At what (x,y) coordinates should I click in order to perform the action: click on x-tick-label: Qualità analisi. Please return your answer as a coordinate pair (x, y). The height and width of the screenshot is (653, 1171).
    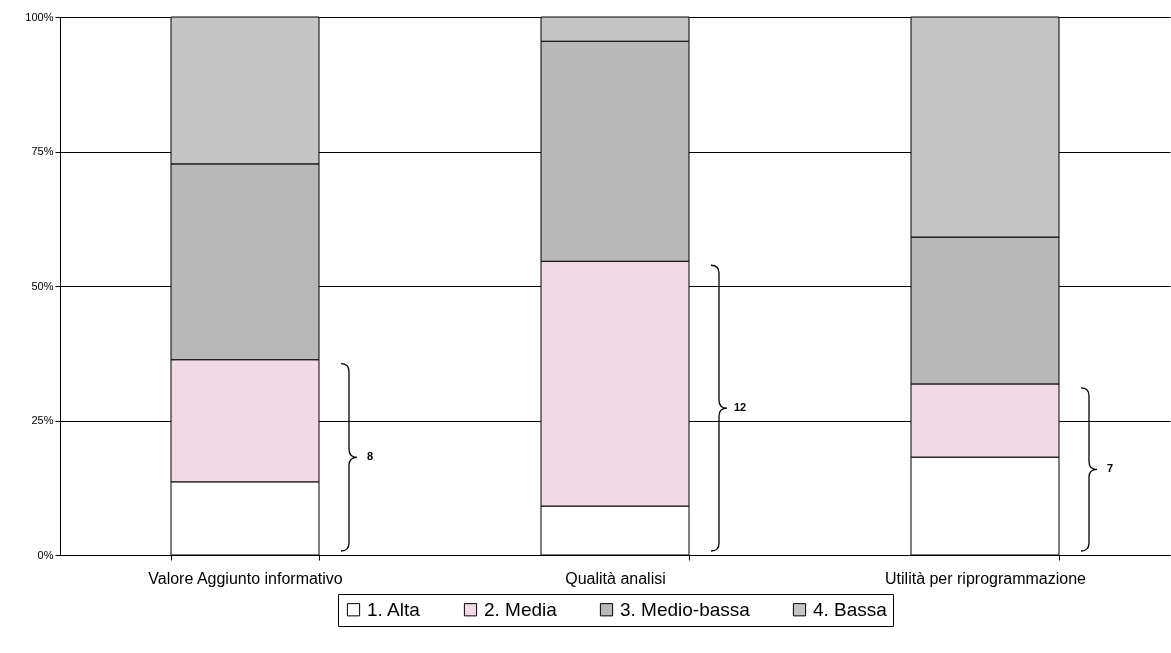
    Looking at the image, I should click on (615, 578).